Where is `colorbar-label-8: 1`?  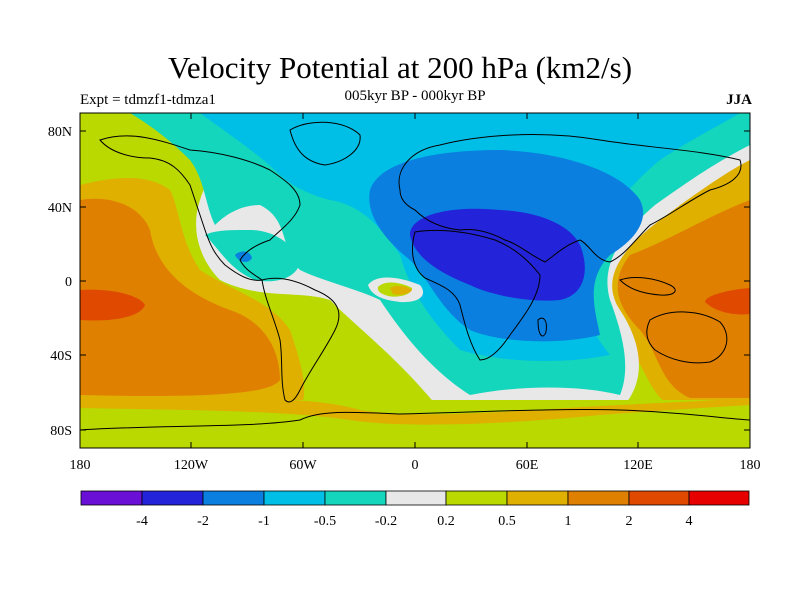
colorbar-label-8: 1 is located at coordinates (568, 521).